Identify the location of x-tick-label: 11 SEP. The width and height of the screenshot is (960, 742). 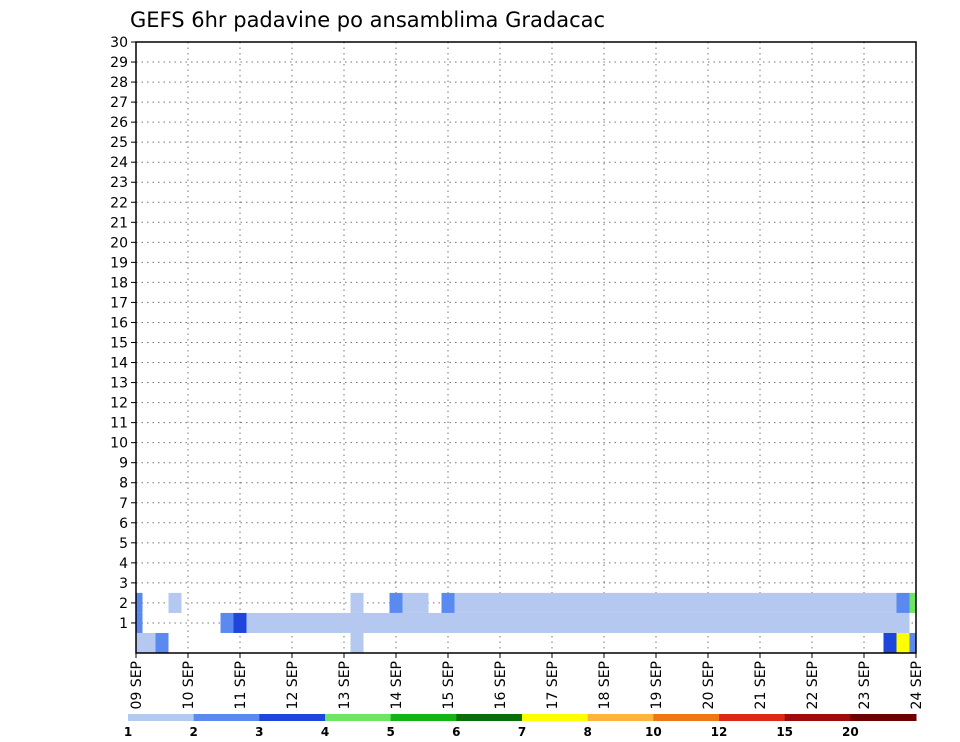
(241, 685).